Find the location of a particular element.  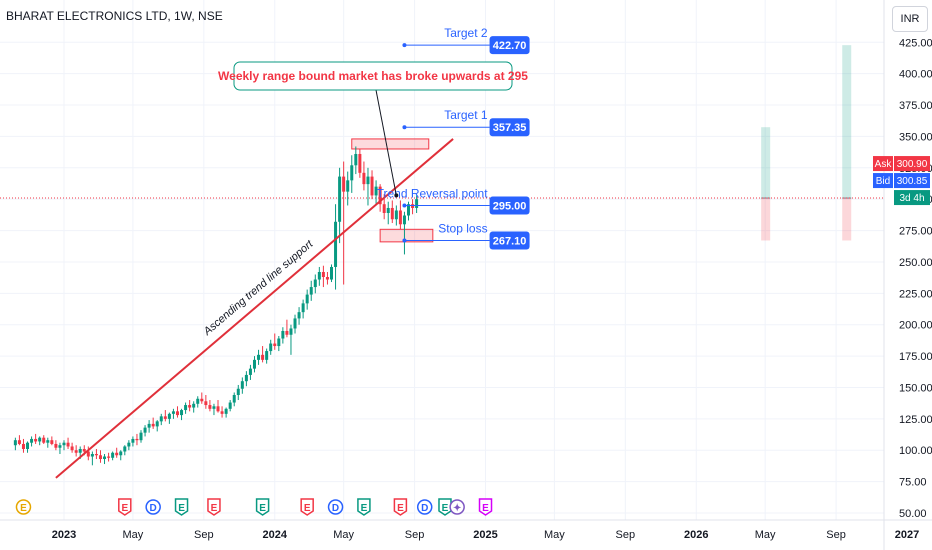

price-tag: Bid 300.85 is located at coordinates (901, 181).